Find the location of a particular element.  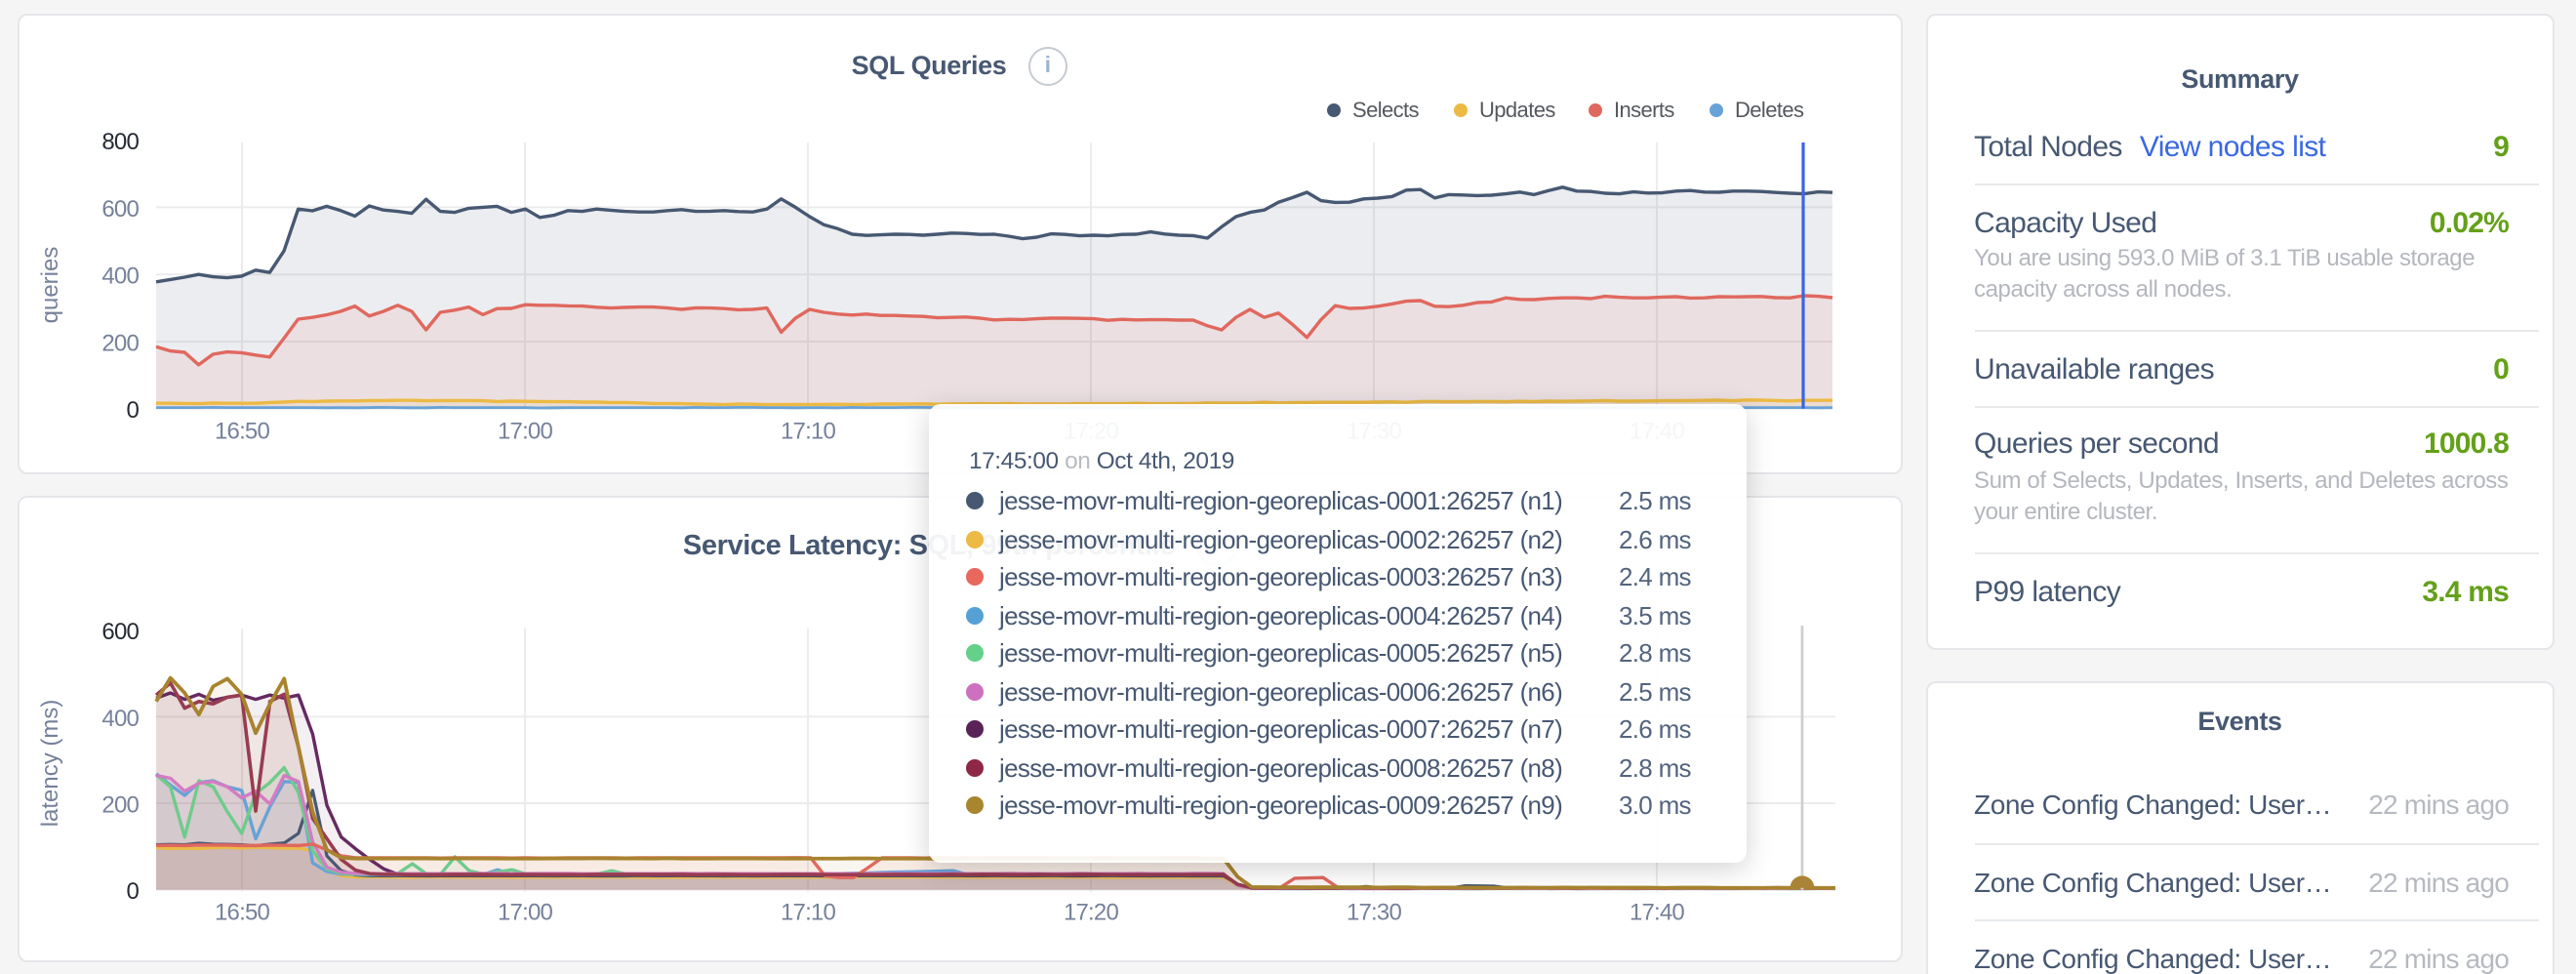

svg-text: latency (ms) is located at coordinates (49, 764).